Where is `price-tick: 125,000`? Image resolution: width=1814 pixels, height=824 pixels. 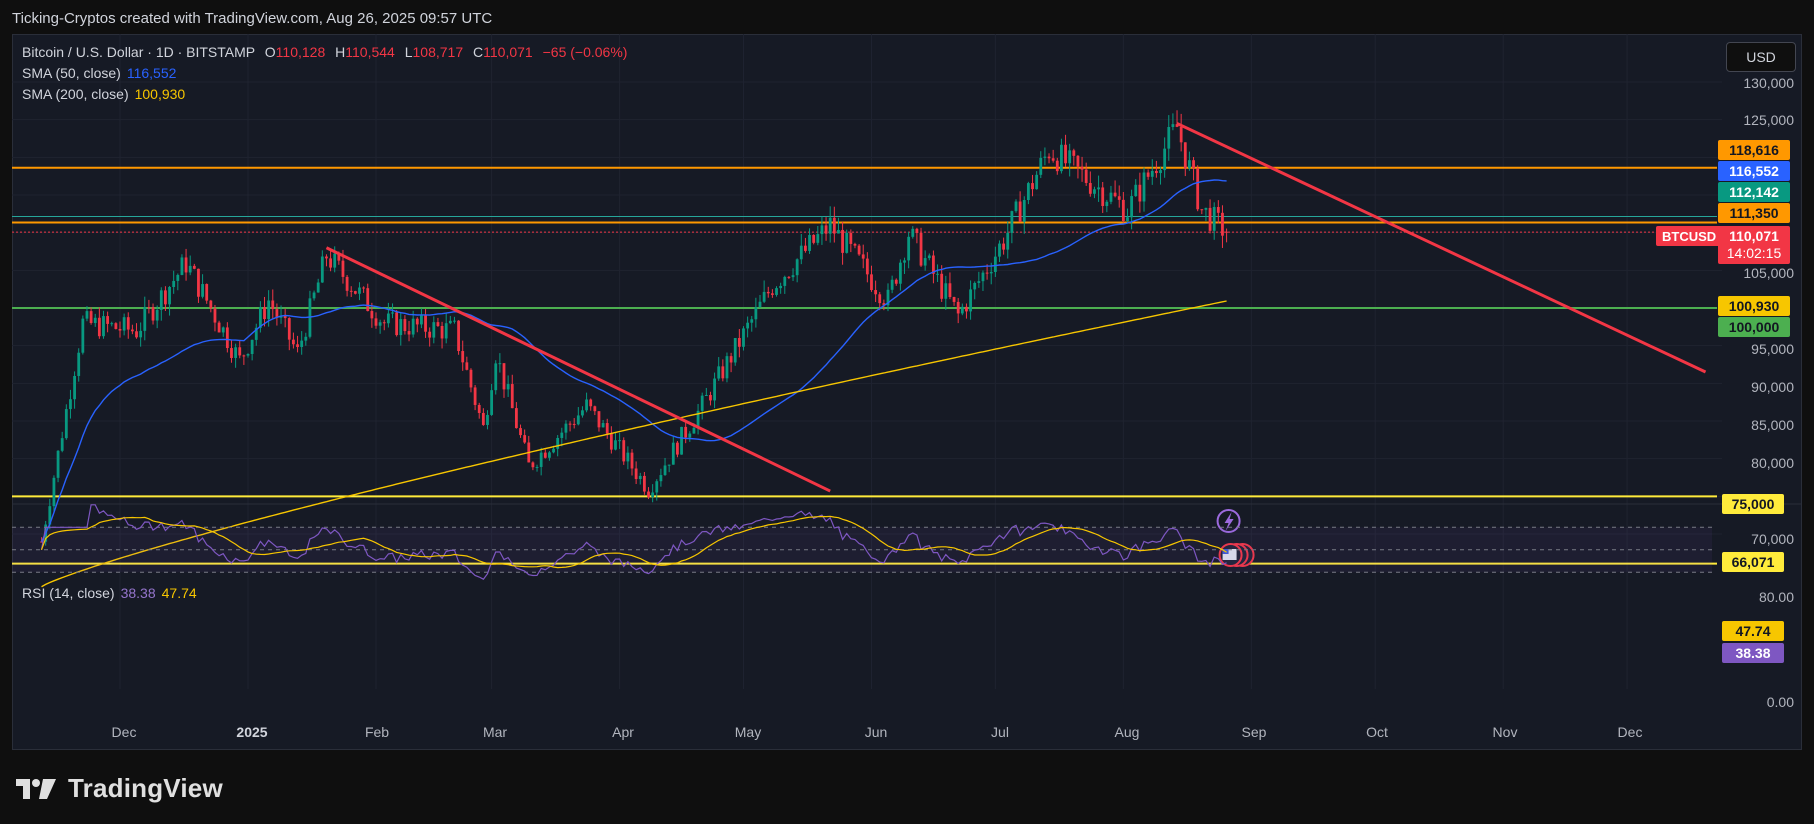 price-tick: 125,000 is located at coordinates (1768, 120).